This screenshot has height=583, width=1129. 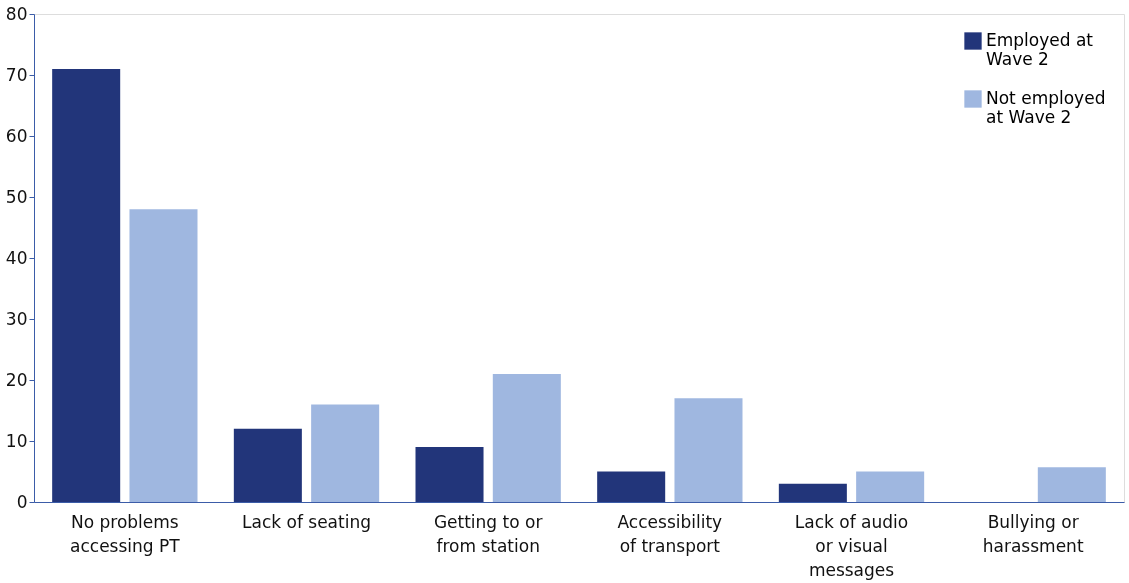 I want to click on legend-label: Employed at Wave 2, so click(x=1040, y=49).